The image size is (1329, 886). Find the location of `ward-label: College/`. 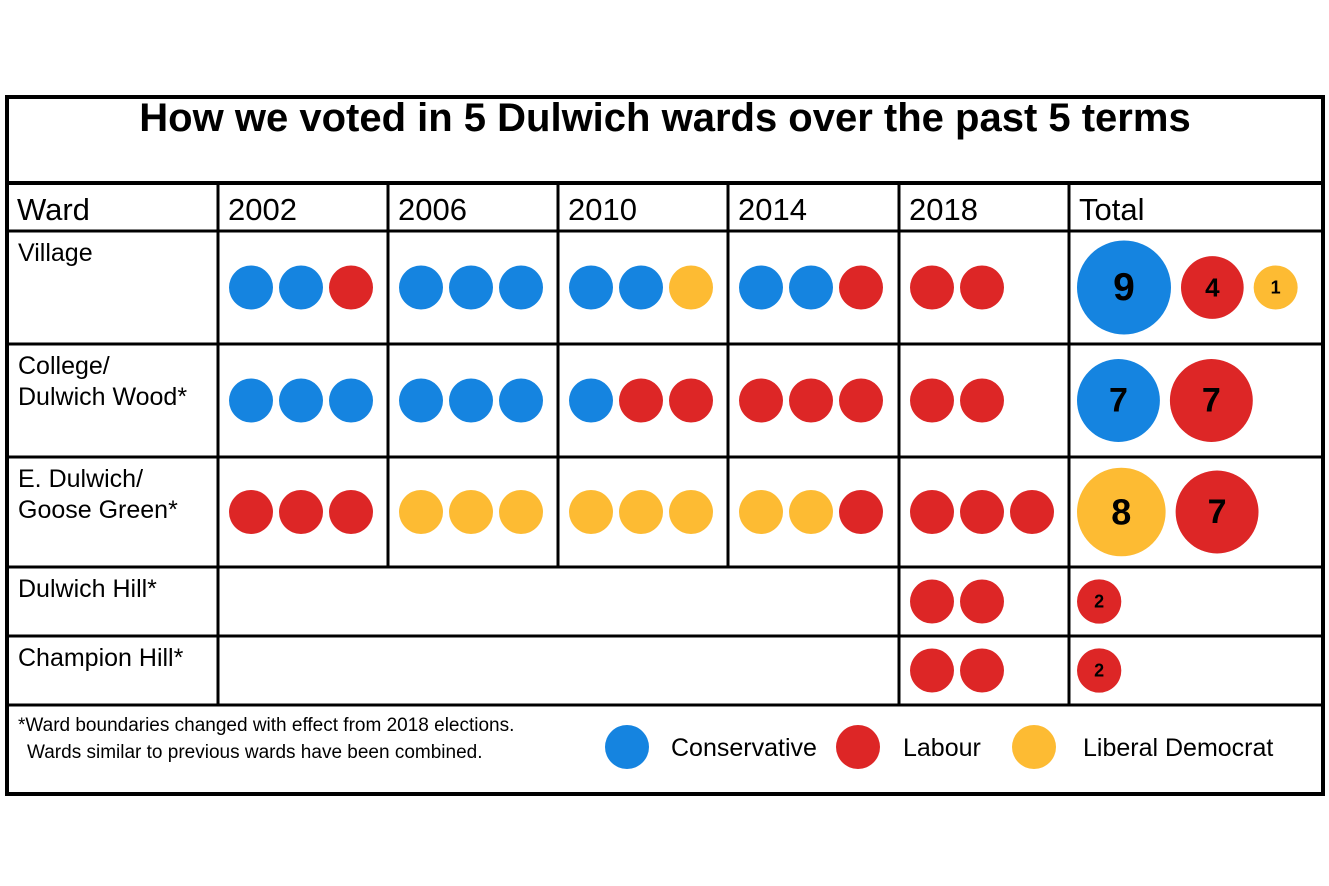

ward-label: College/ is located at coordinates (64, 366).